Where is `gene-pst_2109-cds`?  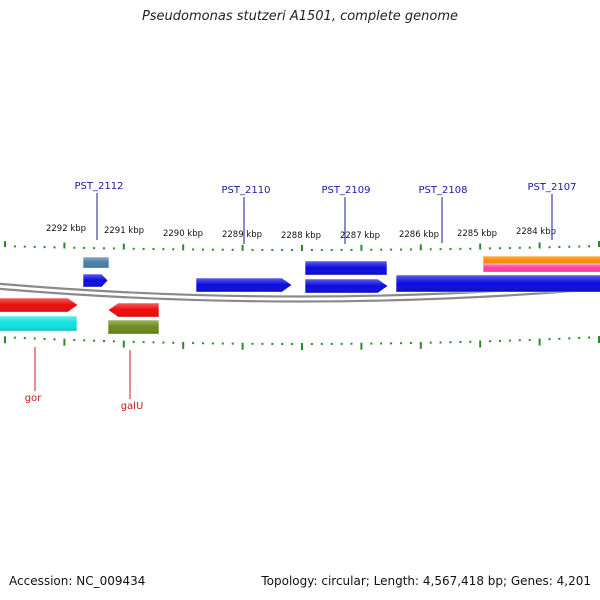 gene-pst_2109-cds is located at coordinates (346, 286).